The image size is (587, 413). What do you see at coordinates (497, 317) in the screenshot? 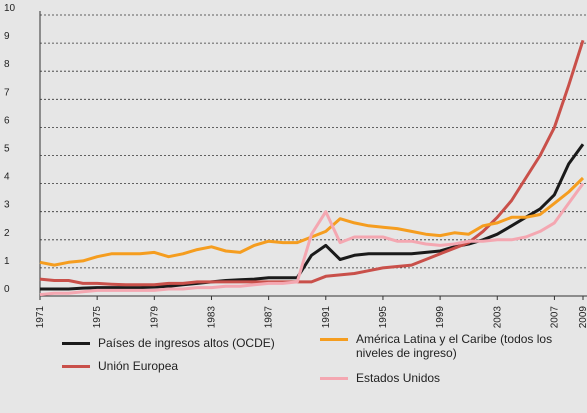
I see `x-tick-label: 2003` at bounding box center [497, 317].